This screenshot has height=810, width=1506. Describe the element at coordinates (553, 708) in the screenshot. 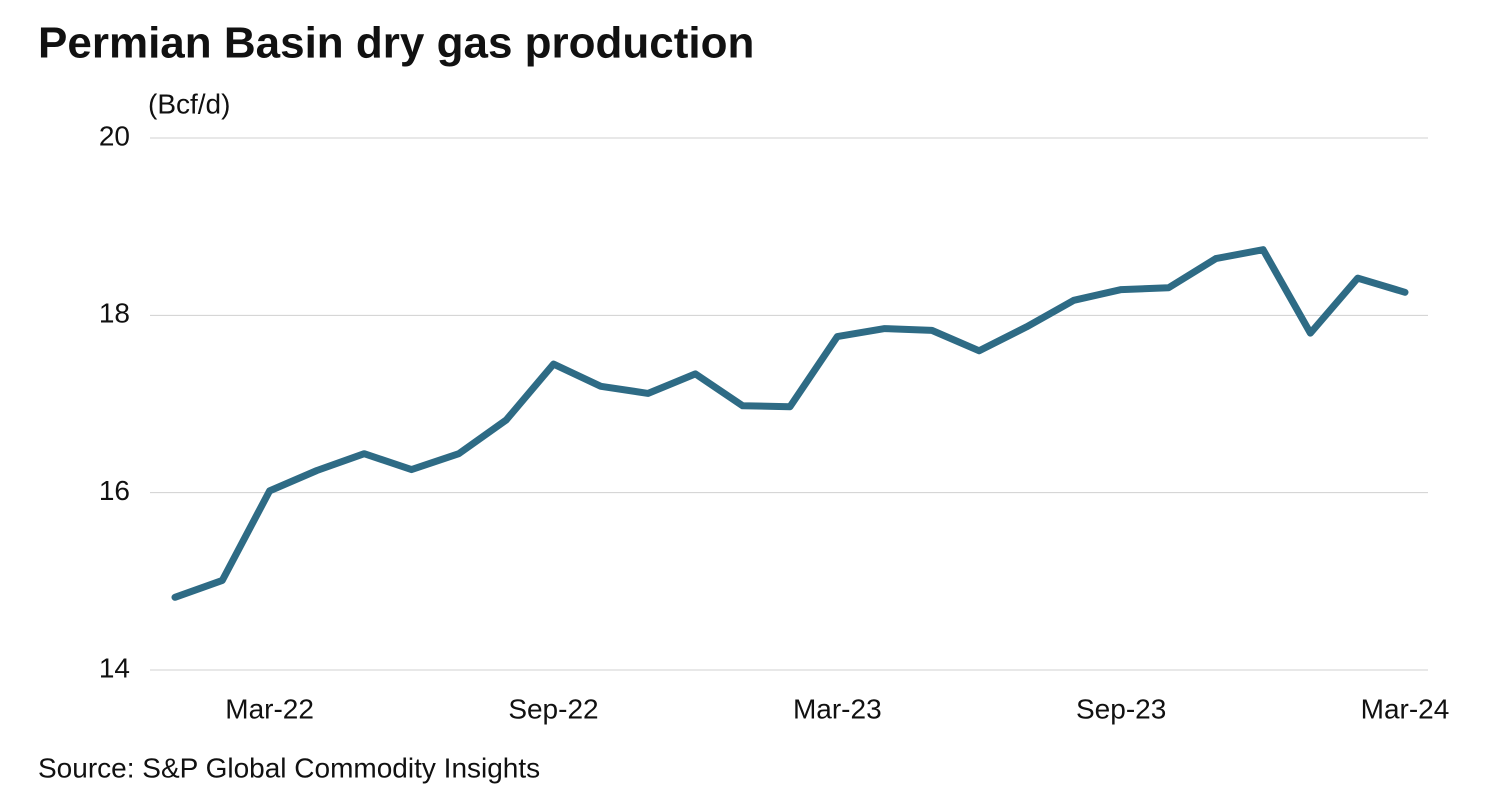

I see `x-tick-label: Sep-22` at that location.